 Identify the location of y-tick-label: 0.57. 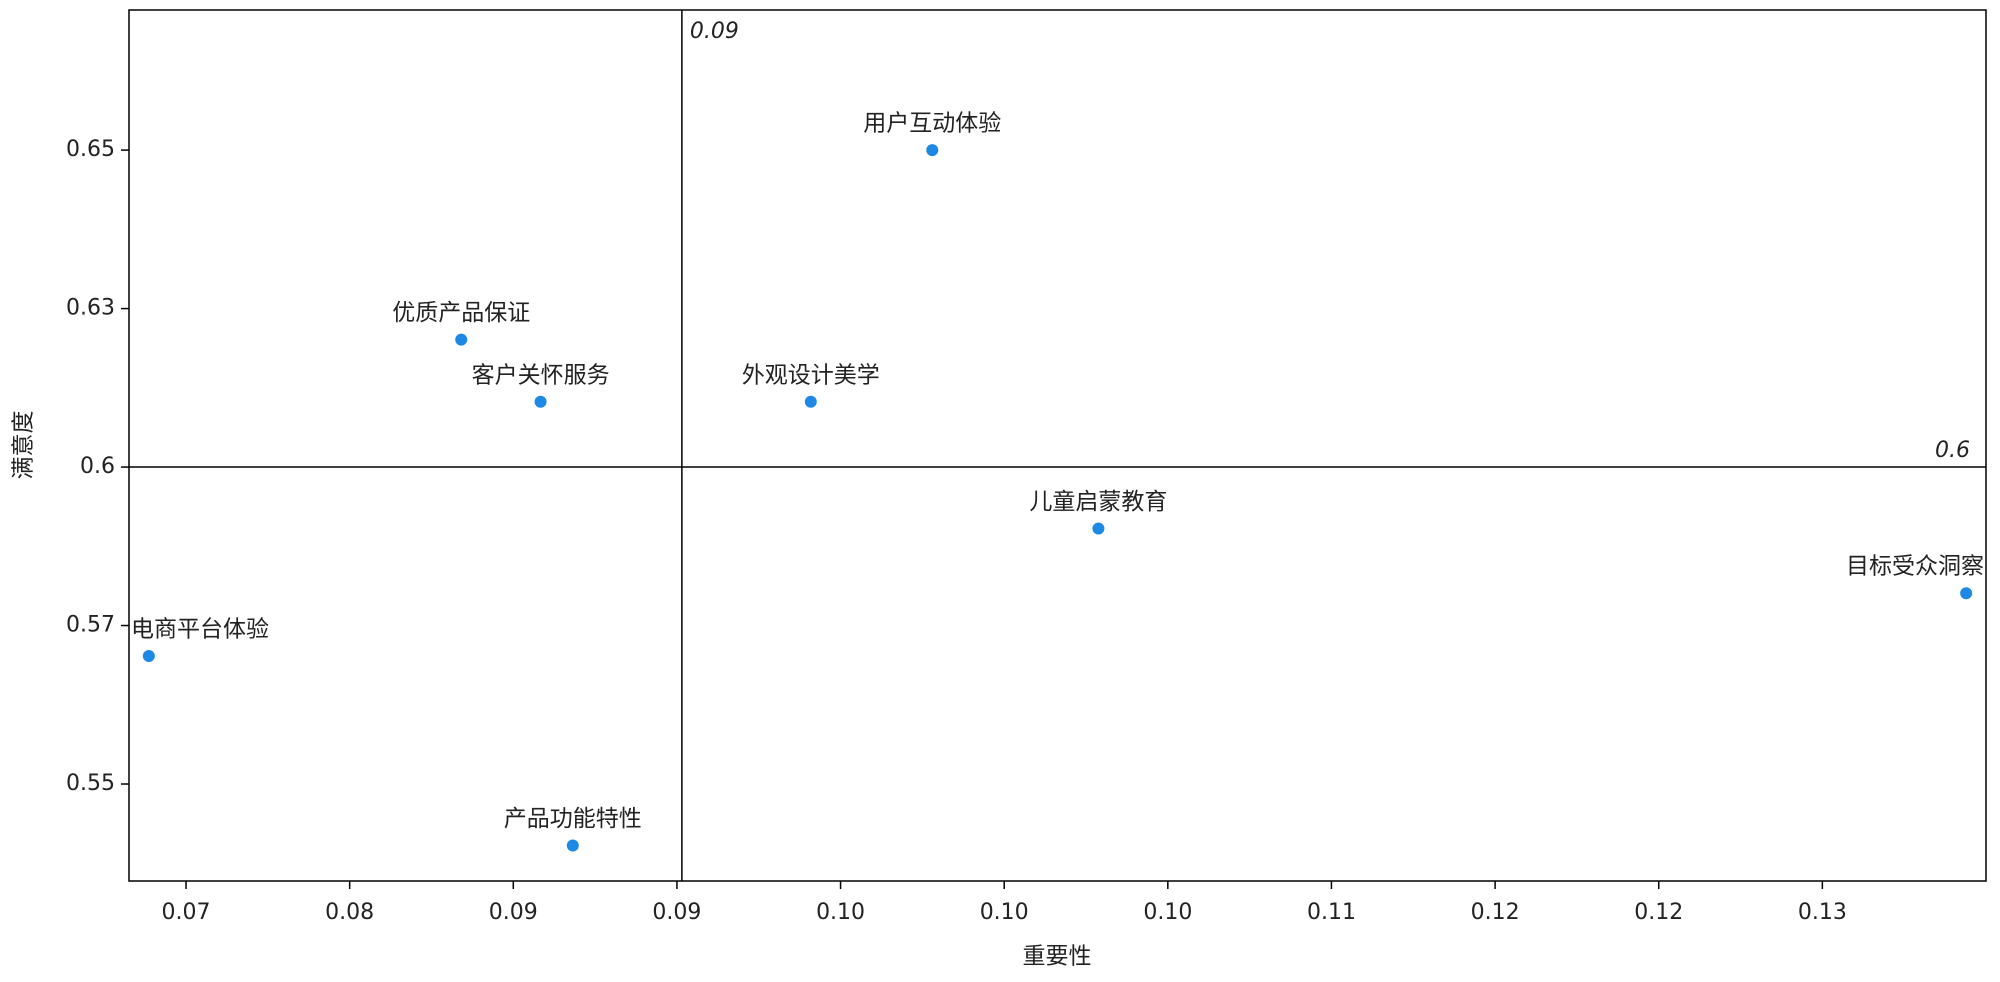
(90, 625).